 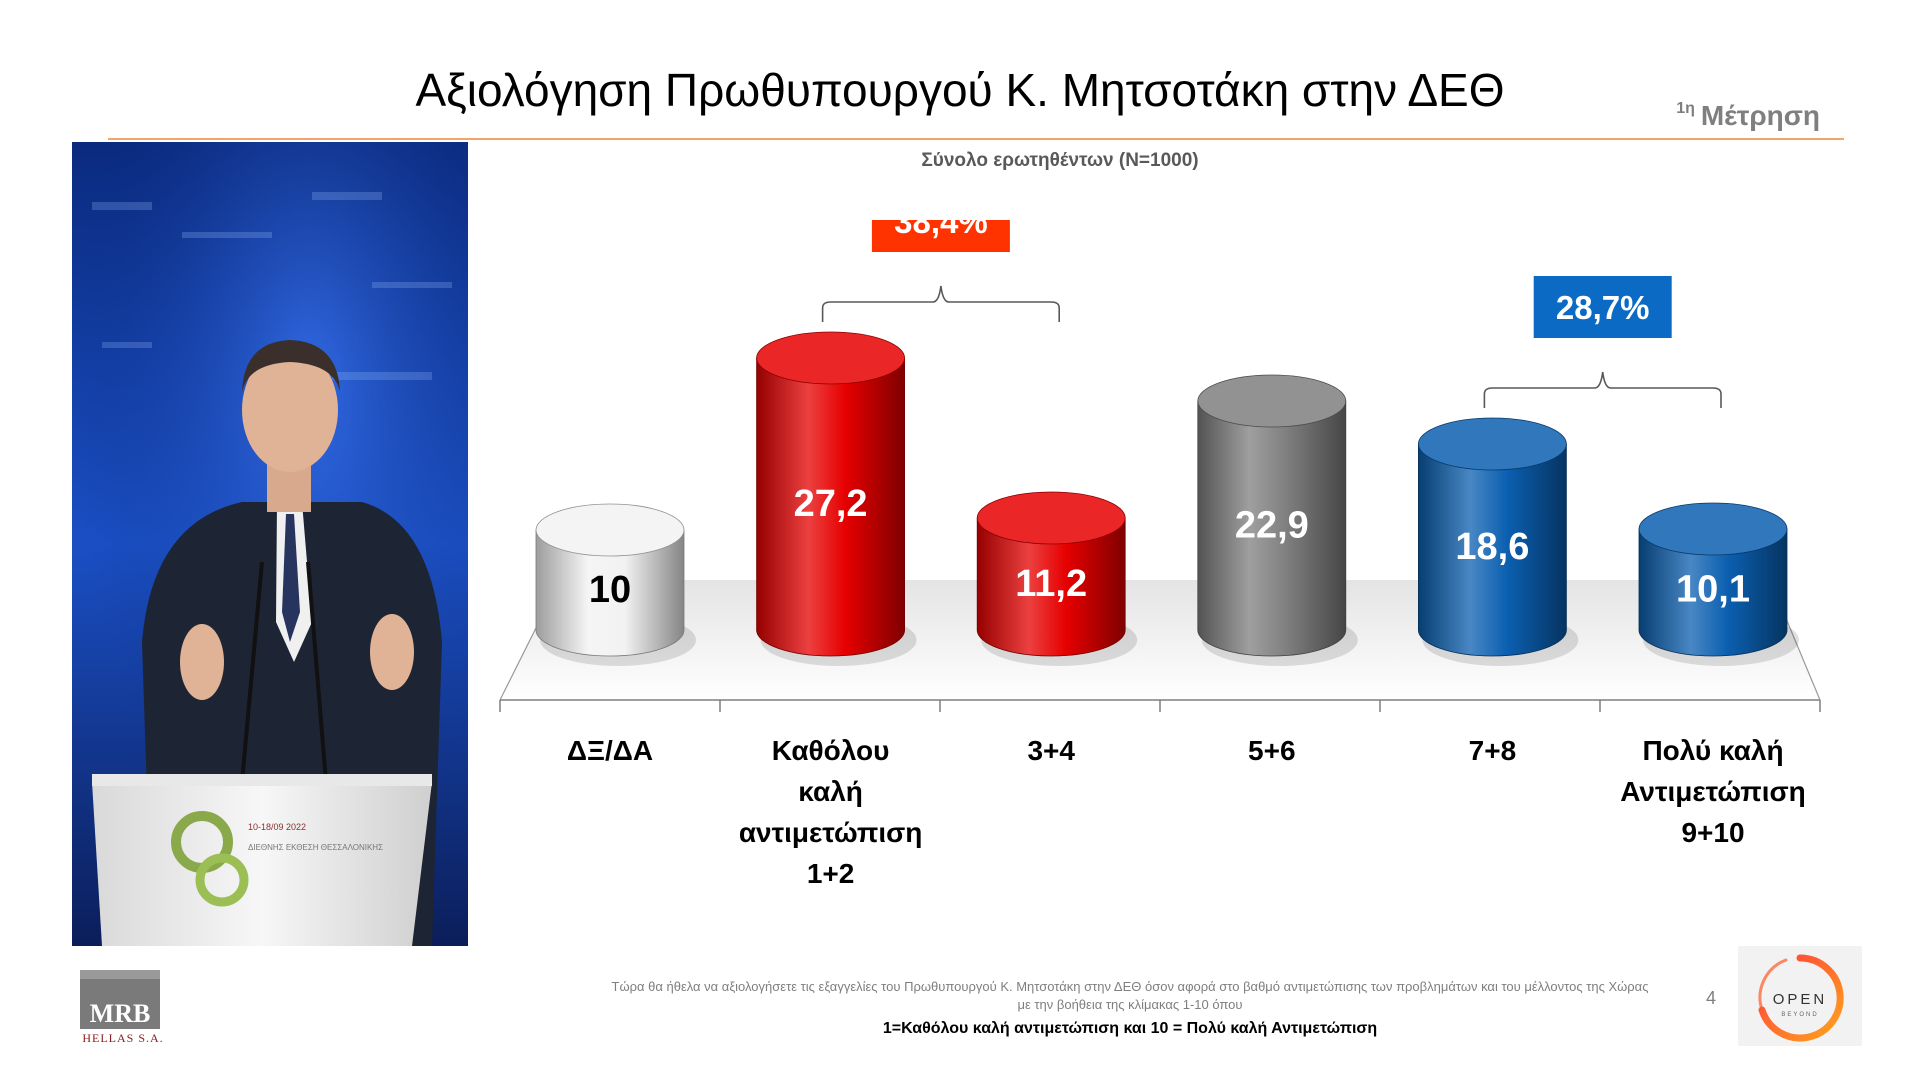 I want to click on chart-subtitle: Σύνολο ερωτηθέντων (N=1000), so click(x=1060, y=160).